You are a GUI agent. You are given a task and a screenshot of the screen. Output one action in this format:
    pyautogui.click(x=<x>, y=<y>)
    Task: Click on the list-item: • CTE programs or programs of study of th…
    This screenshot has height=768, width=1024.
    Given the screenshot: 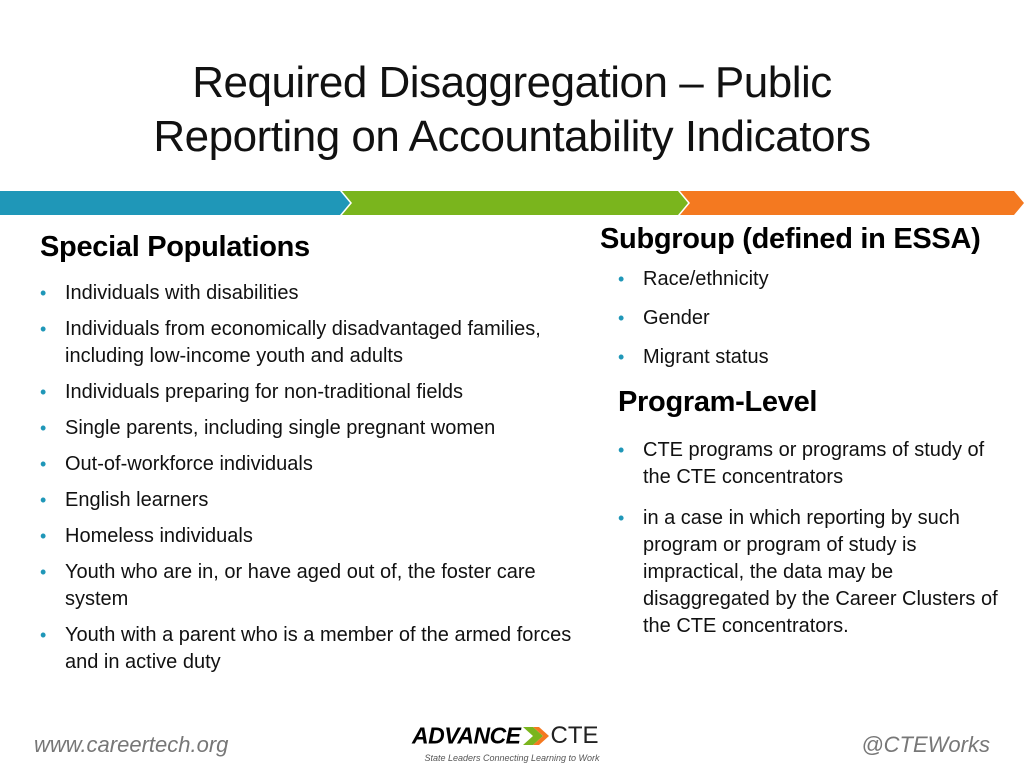 What is the action you would take?
    pyautogui.click(x=801, y=463)
    